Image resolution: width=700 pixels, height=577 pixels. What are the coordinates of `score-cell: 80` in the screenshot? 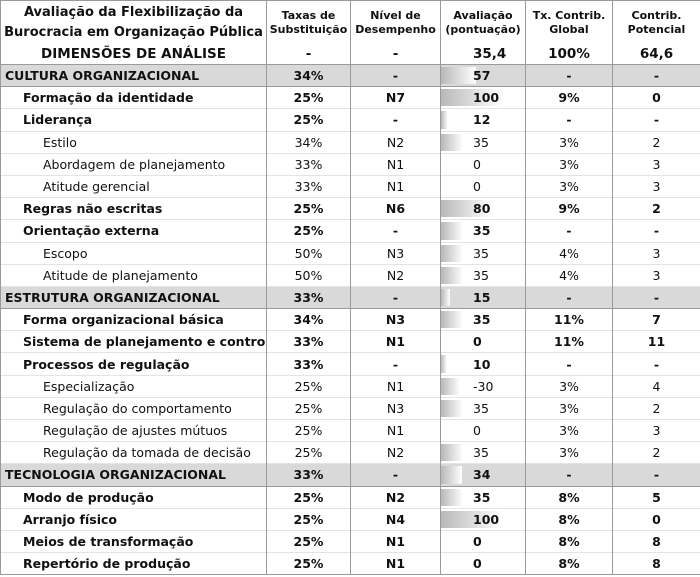 It's located at (483, 208).